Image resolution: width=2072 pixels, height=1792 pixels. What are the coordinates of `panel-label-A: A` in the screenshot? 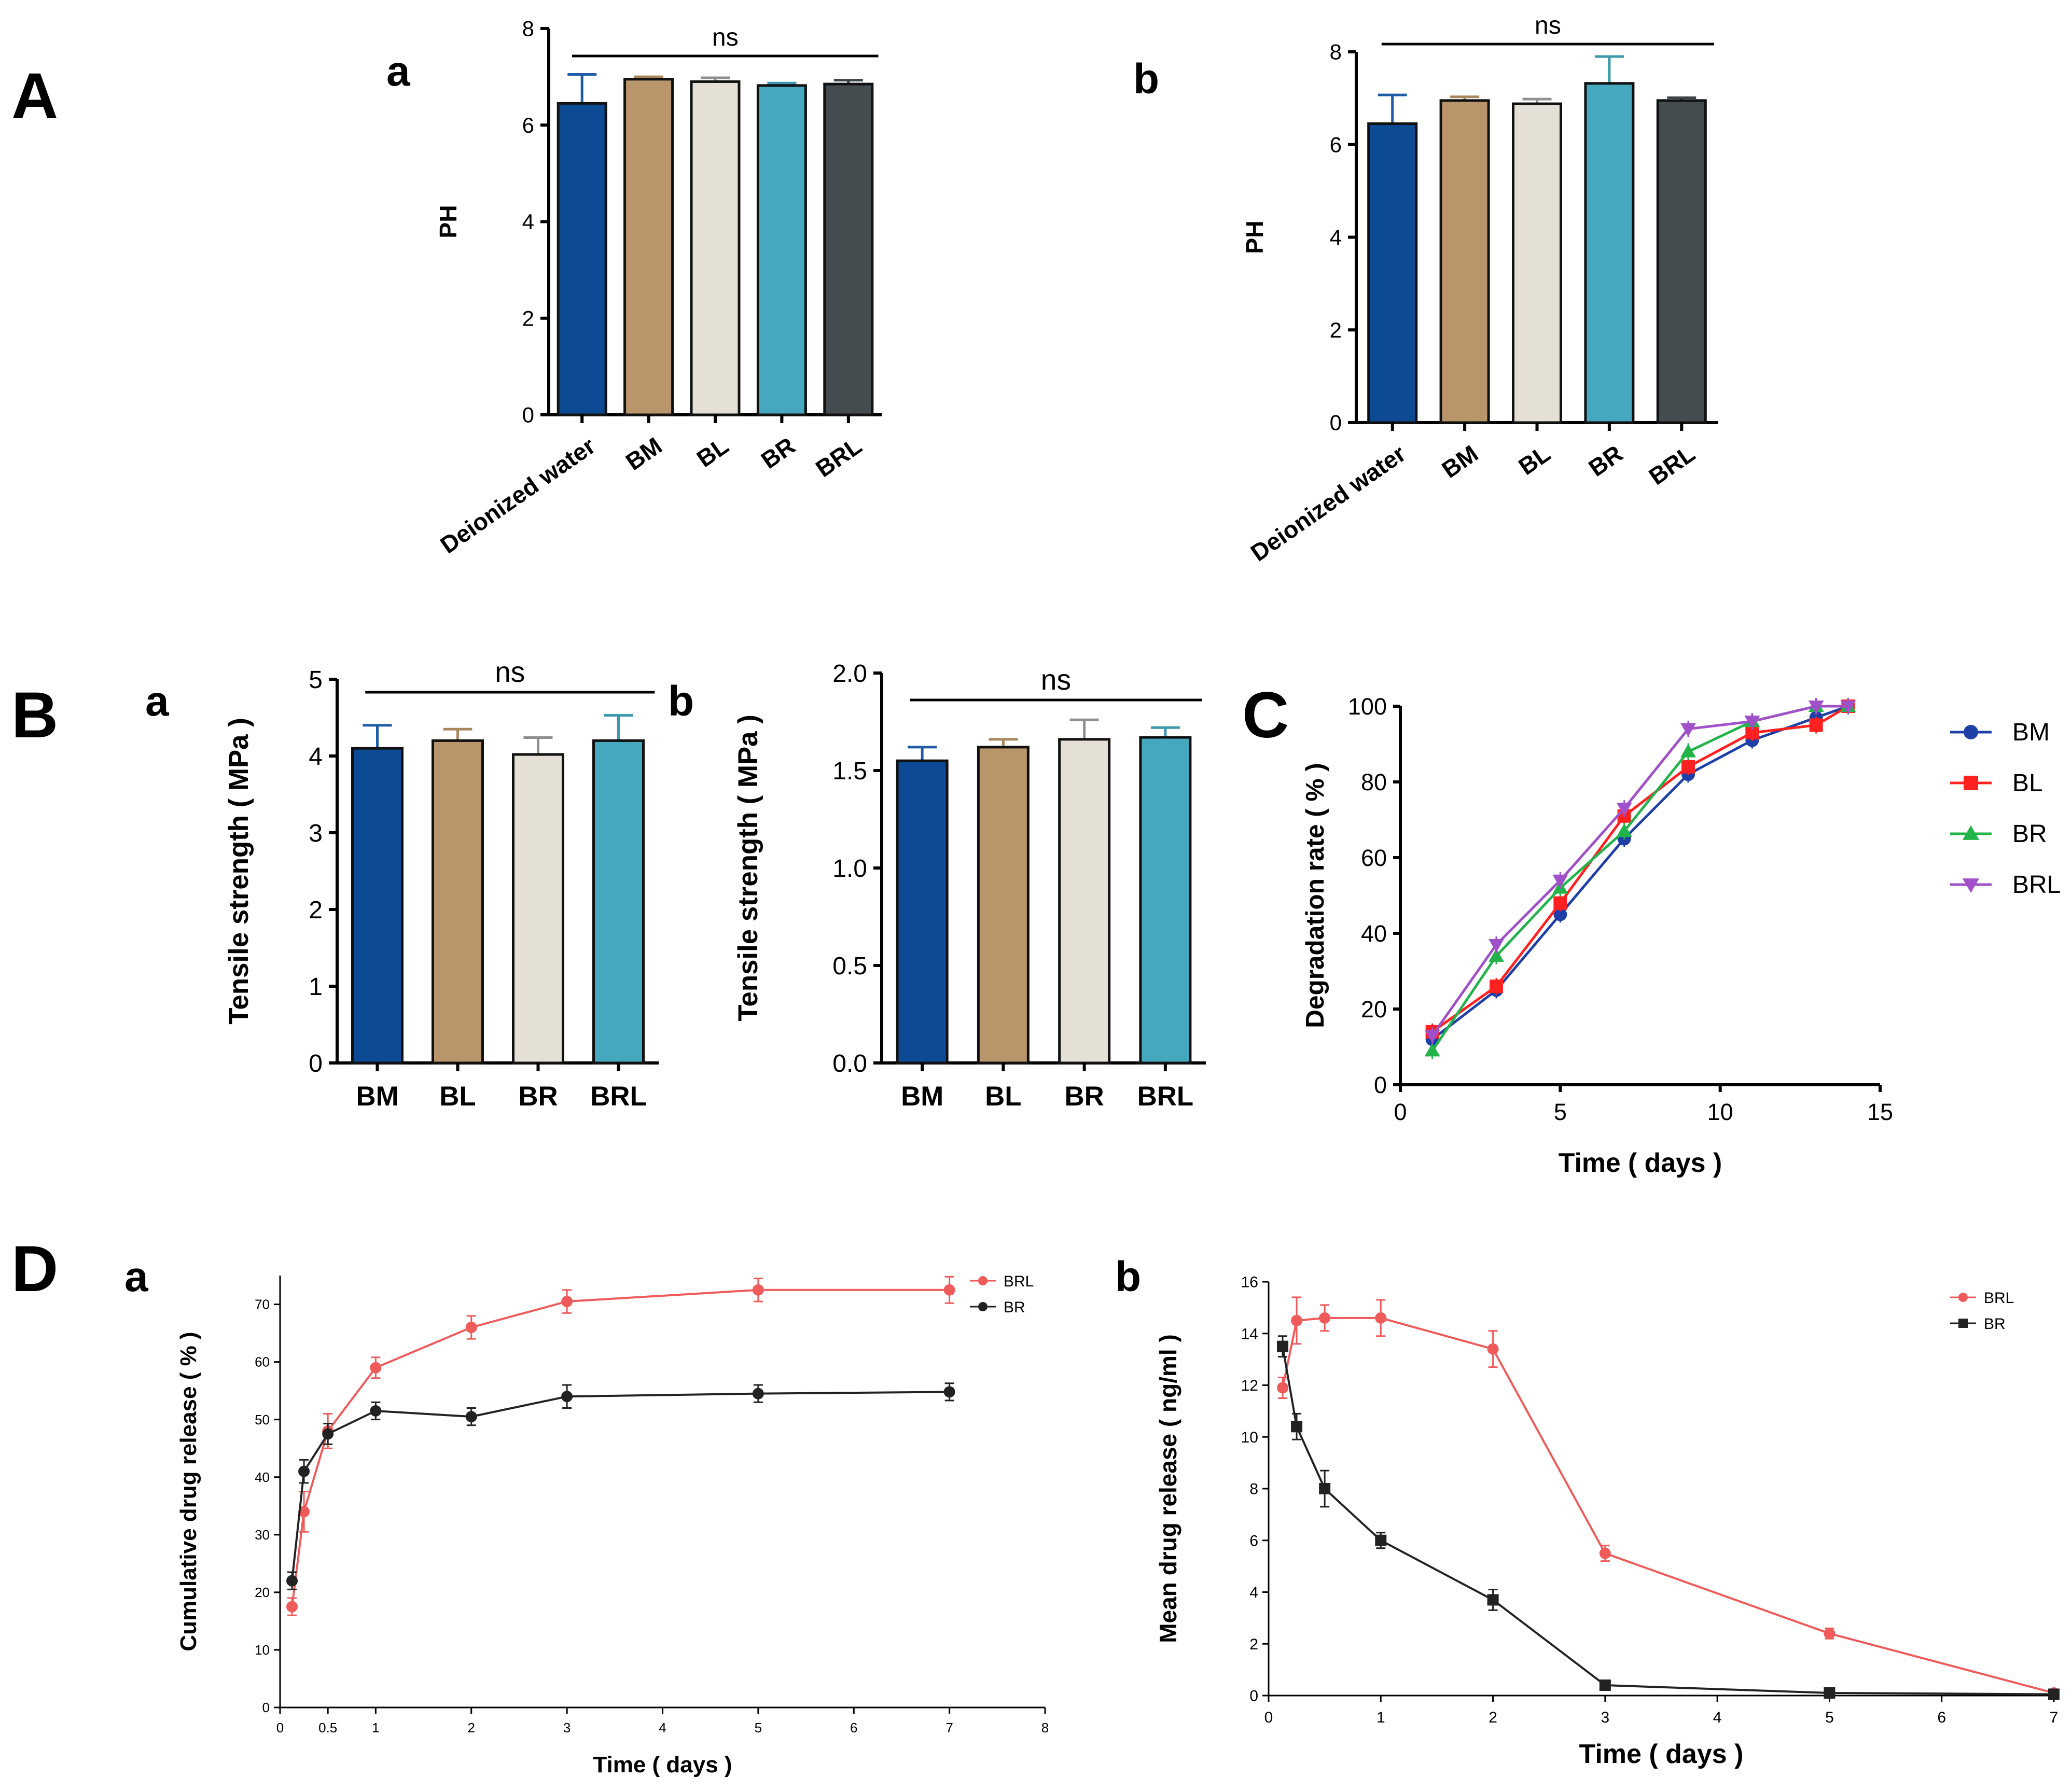 It's located at (34, 96).